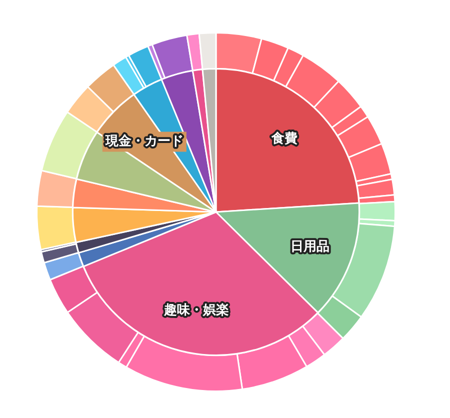 The height and width of the screenshot is (418, 450). What do you see at coordinates (196, 310) in the screenshot?
I see `slice-label: 趣味・娯楽` at bounding box center [196, 310].